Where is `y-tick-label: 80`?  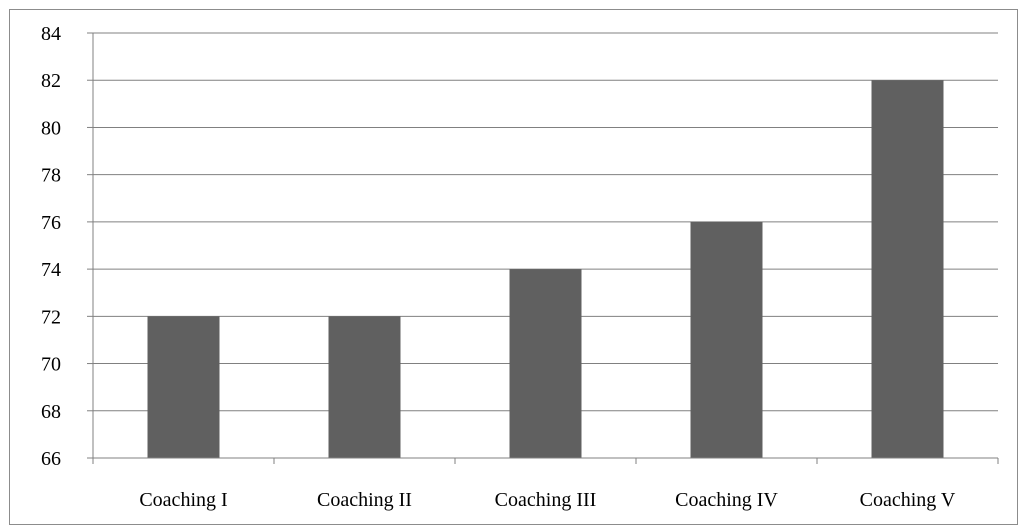 y-tick-label: 80 is located at coordinates (51, 128).